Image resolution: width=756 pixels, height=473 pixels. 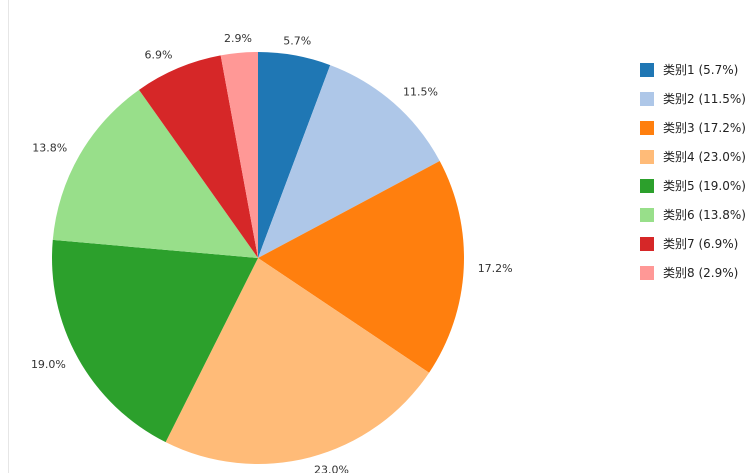 What do you see at coordinates (704, 186) in the screenshot?
I see `legend-label-5: 类别5 (19.0%)` at bounding box center [704, 186].